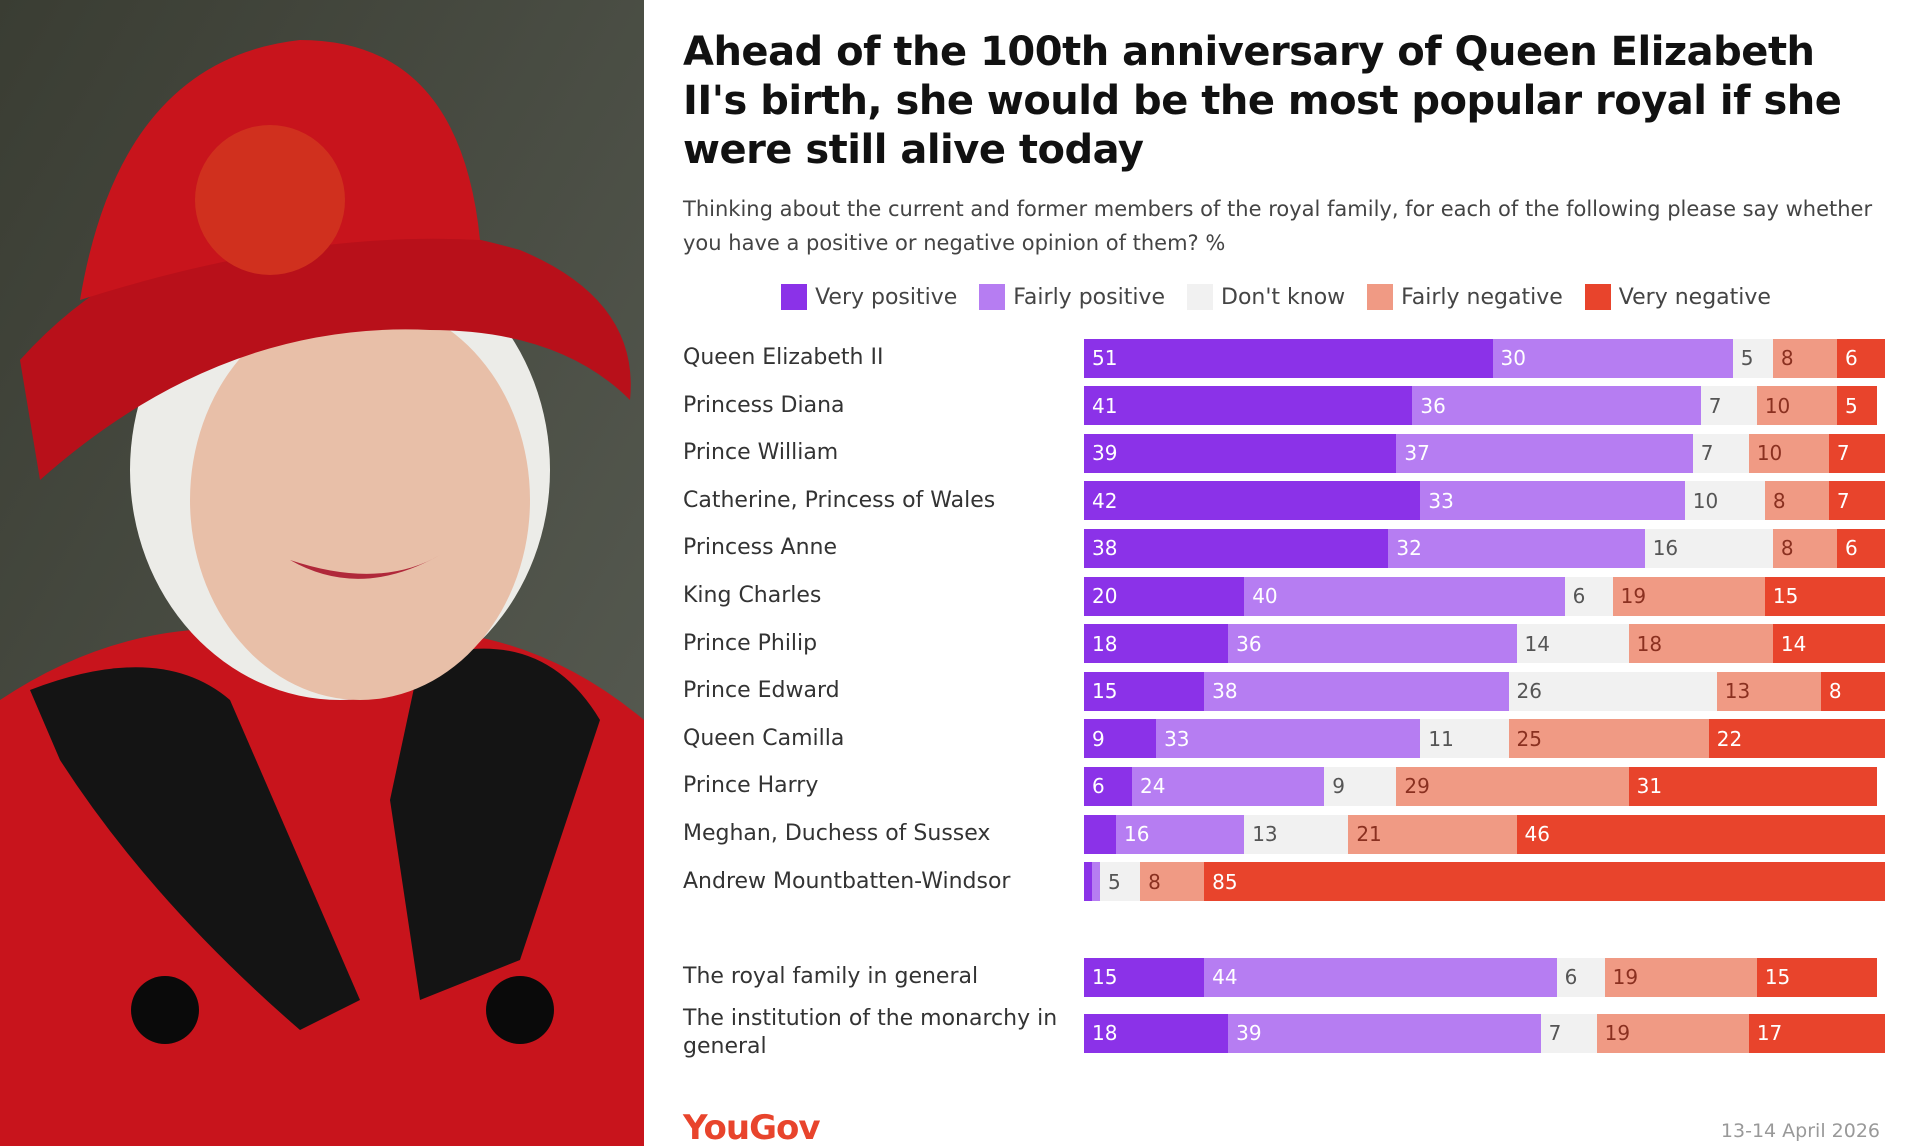 The image size is (1908, 1146). What do you see at coordinates (1105, 596) in the screenshot?
I see `value-label: 20` at bounding box center [1105, 596].